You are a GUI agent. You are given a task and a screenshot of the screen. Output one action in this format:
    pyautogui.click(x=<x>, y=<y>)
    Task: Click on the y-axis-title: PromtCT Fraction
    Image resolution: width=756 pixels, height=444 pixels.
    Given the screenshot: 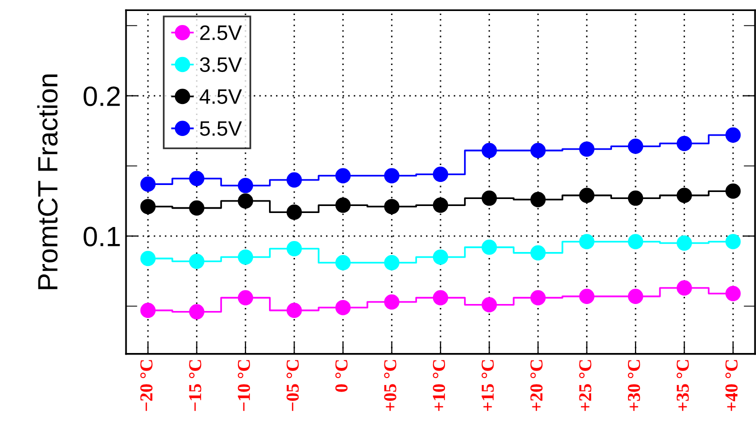 What is the action you would take?
    pyautogui.click(x=47, y=182)
    